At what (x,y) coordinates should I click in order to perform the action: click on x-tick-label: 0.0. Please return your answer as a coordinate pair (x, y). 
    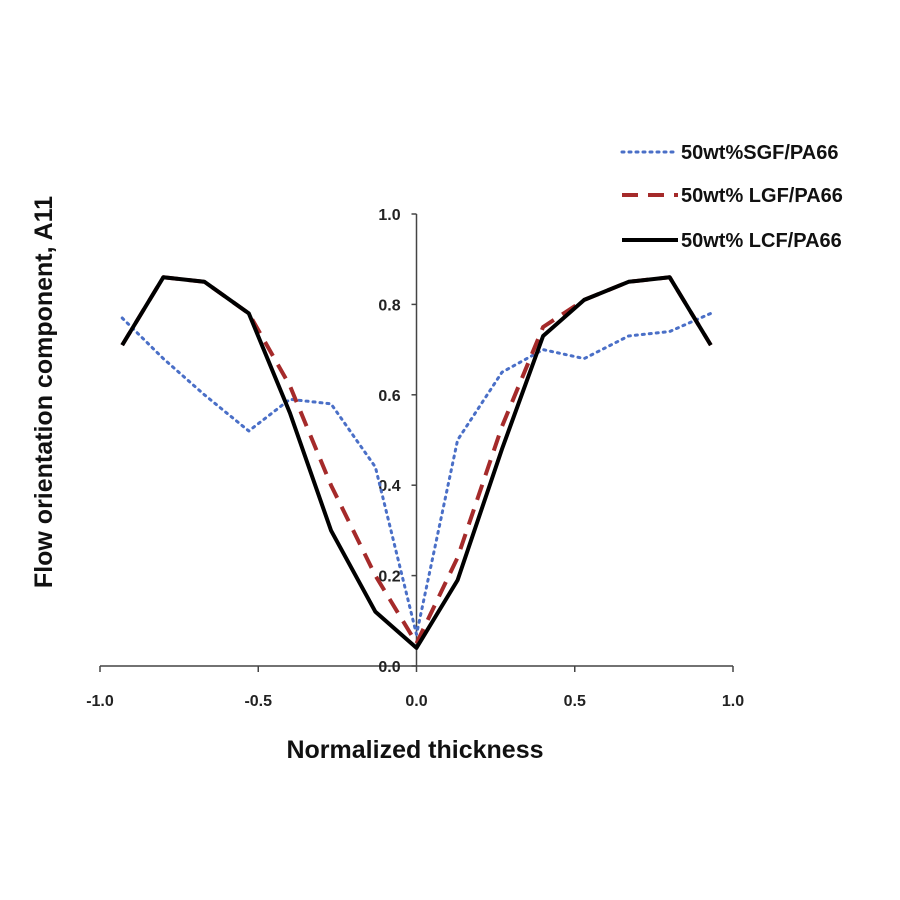
    Looking at the image, I should click on (416, 701).